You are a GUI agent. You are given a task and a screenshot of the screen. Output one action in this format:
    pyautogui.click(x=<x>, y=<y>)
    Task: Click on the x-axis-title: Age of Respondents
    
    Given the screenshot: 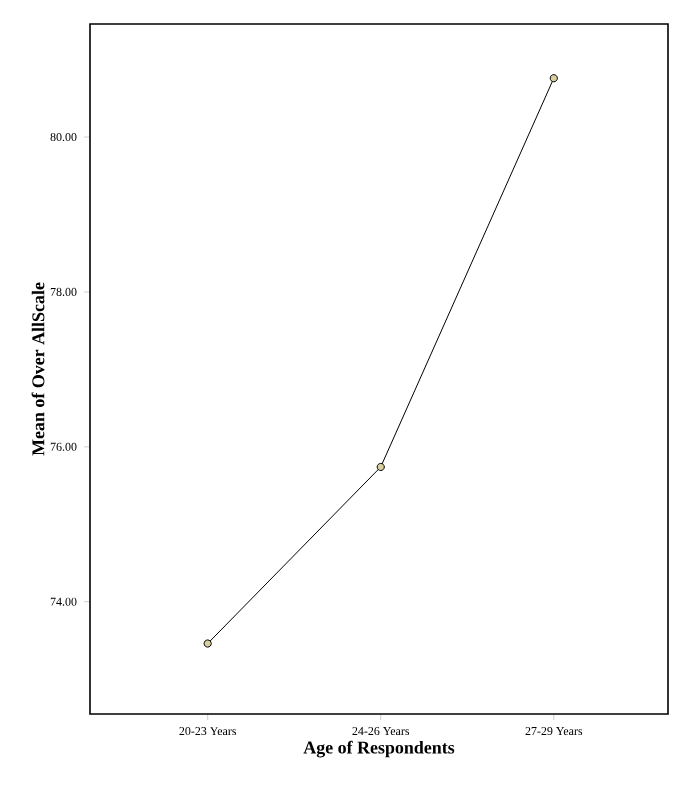 What is the action you would take?
    pyautogui.click(x=379, y=749)
    